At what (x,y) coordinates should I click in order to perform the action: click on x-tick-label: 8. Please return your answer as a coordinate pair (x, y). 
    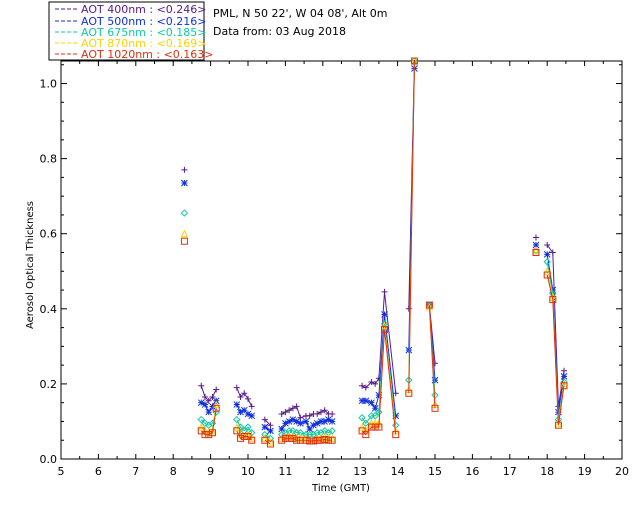
    Looking at the image, I should click on (173, 471).